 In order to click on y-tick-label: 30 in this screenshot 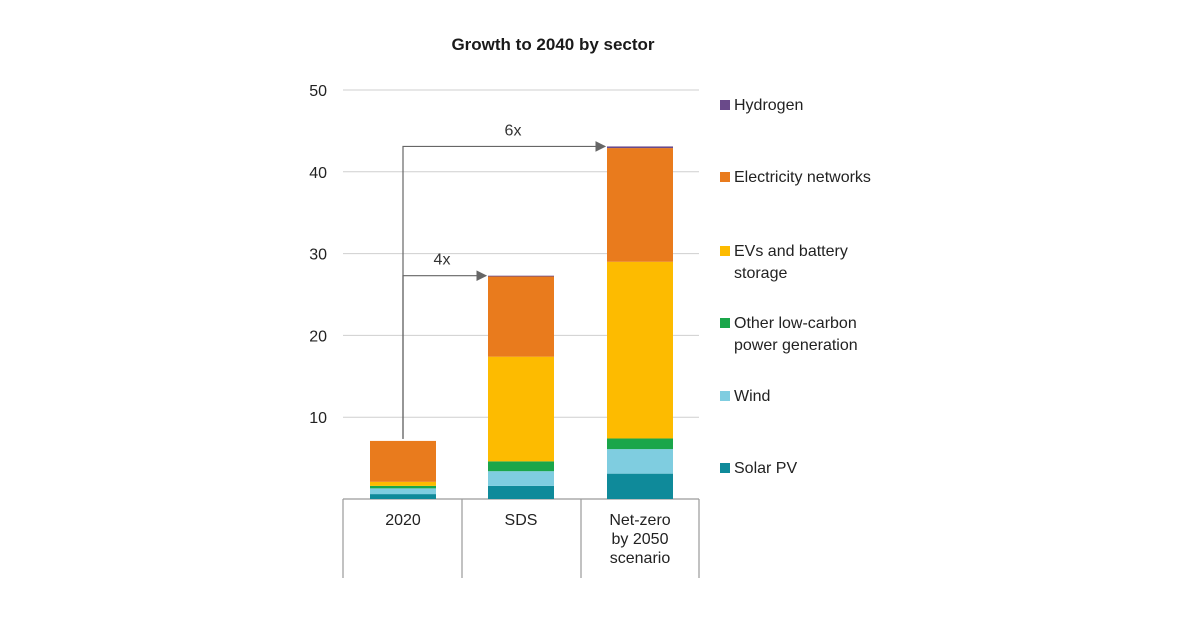, I will do `click(318, 255)`.